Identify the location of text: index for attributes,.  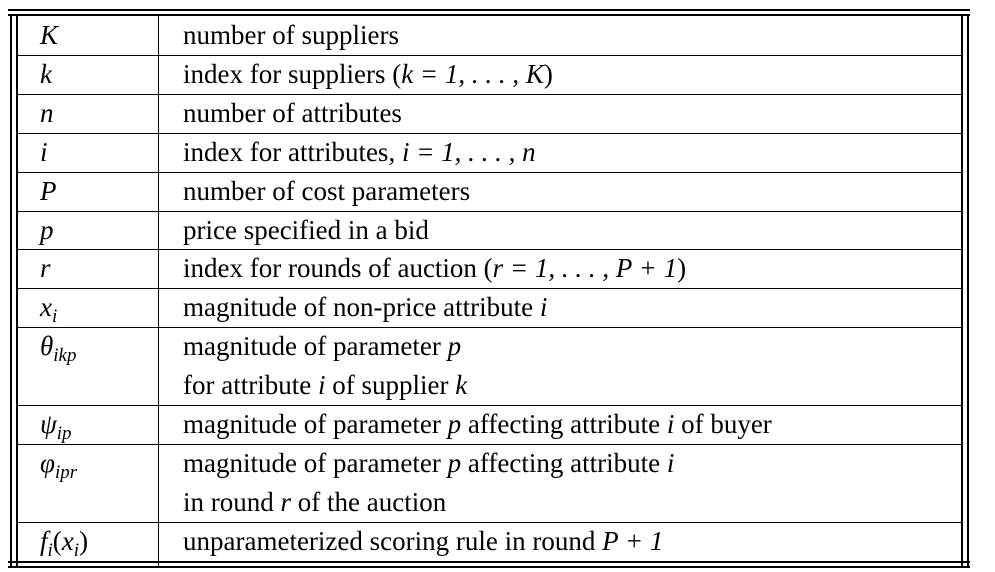
(292, 151).